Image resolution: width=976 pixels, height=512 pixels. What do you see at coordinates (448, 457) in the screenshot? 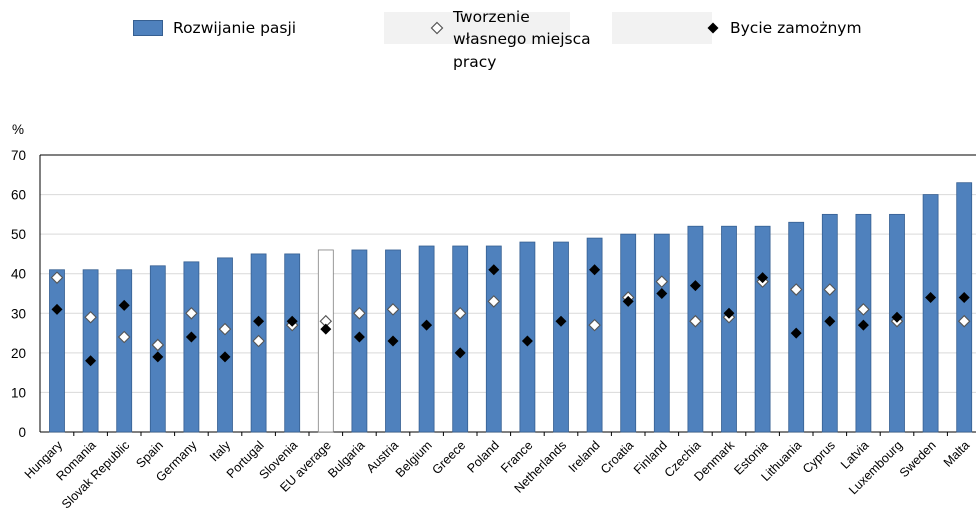
I see `x-tick-label: Greece` at bounding box center [448, 457].